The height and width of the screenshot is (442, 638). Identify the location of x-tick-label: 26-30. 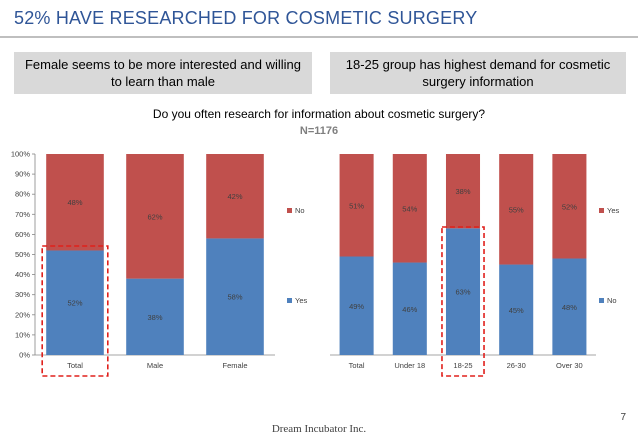
(516, 365).